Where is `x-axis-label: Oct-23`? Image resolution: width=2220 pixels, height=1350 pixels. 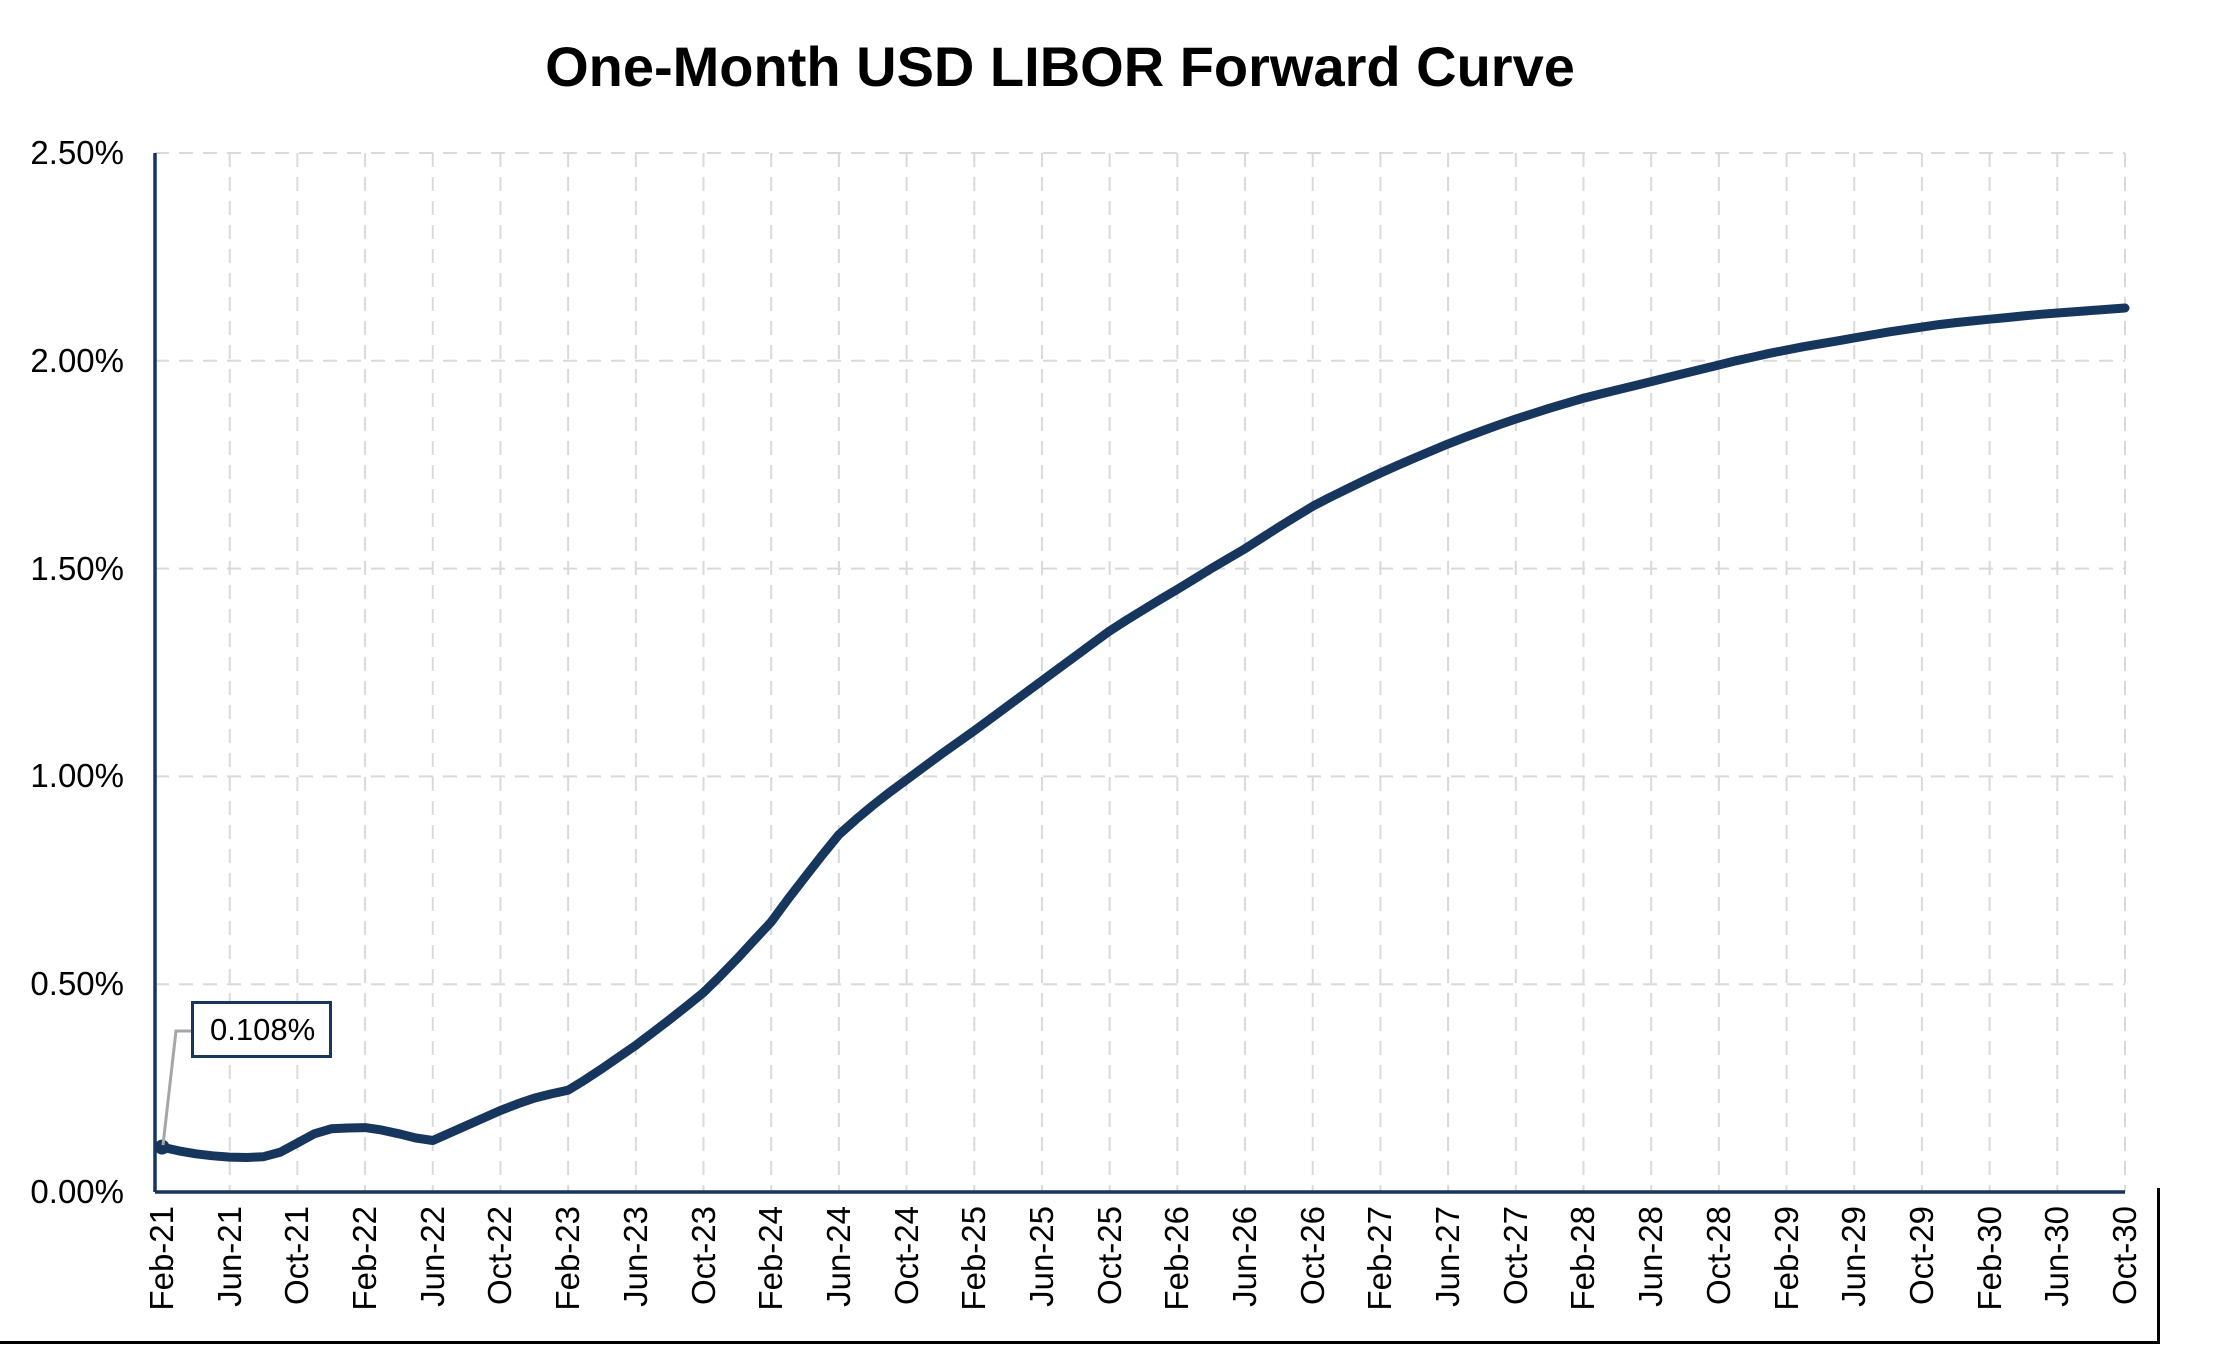 x-axis-label: Oct-23 is located at coordinates (703, 1256).